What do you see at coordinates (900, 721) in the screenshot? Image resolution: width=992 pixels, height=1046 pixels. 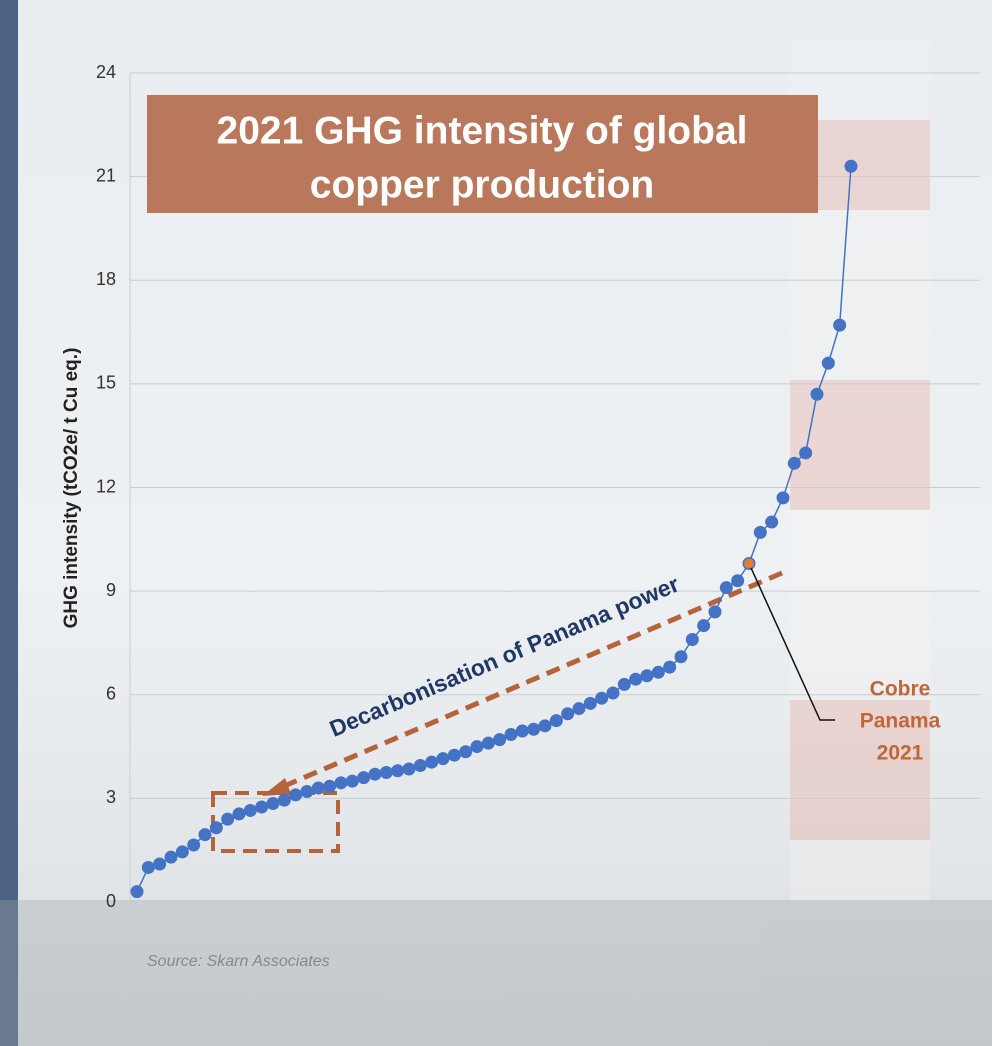 I see `highlight-label: Panama` at bounding box center [900, 721].